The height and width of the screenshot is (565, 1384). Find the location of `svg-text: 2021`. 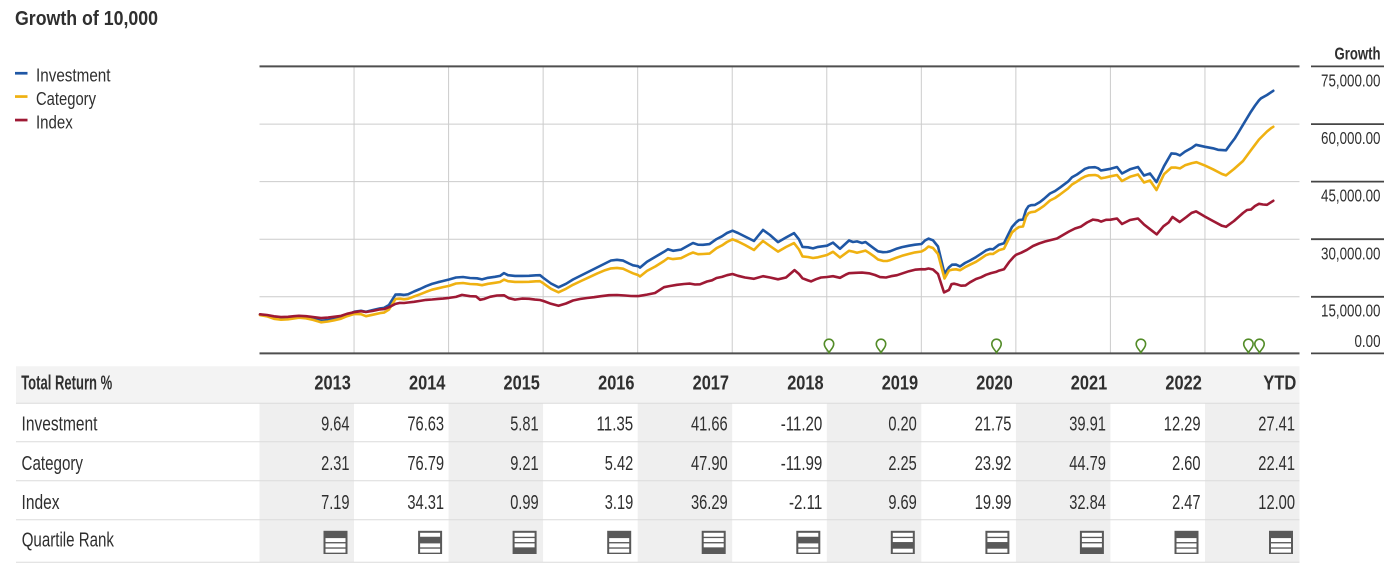

svg-text: 2021 is located at coordinates (1089, 383).